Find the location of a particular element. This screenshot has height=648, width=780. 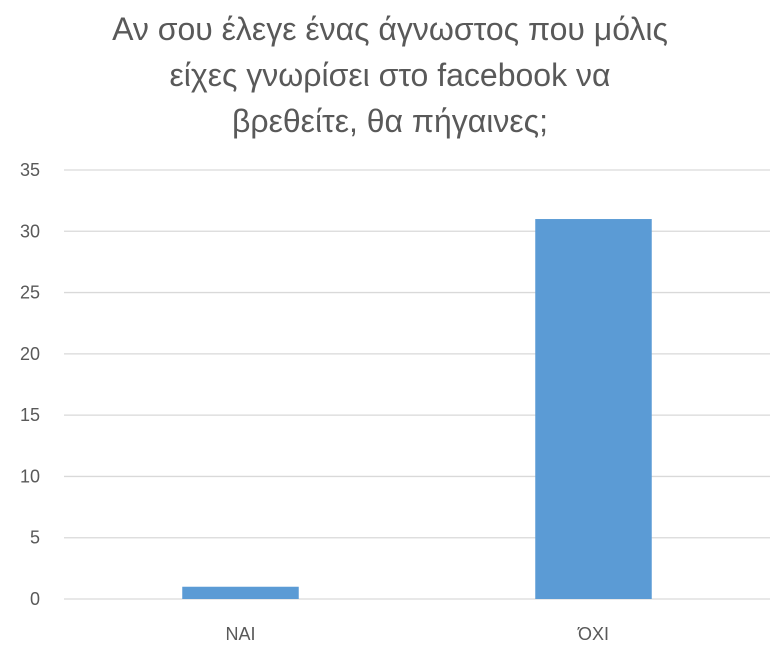

y-axis-ticks: 0 5 10 15 20 25 30 35 is located at coordinates (30, 384).